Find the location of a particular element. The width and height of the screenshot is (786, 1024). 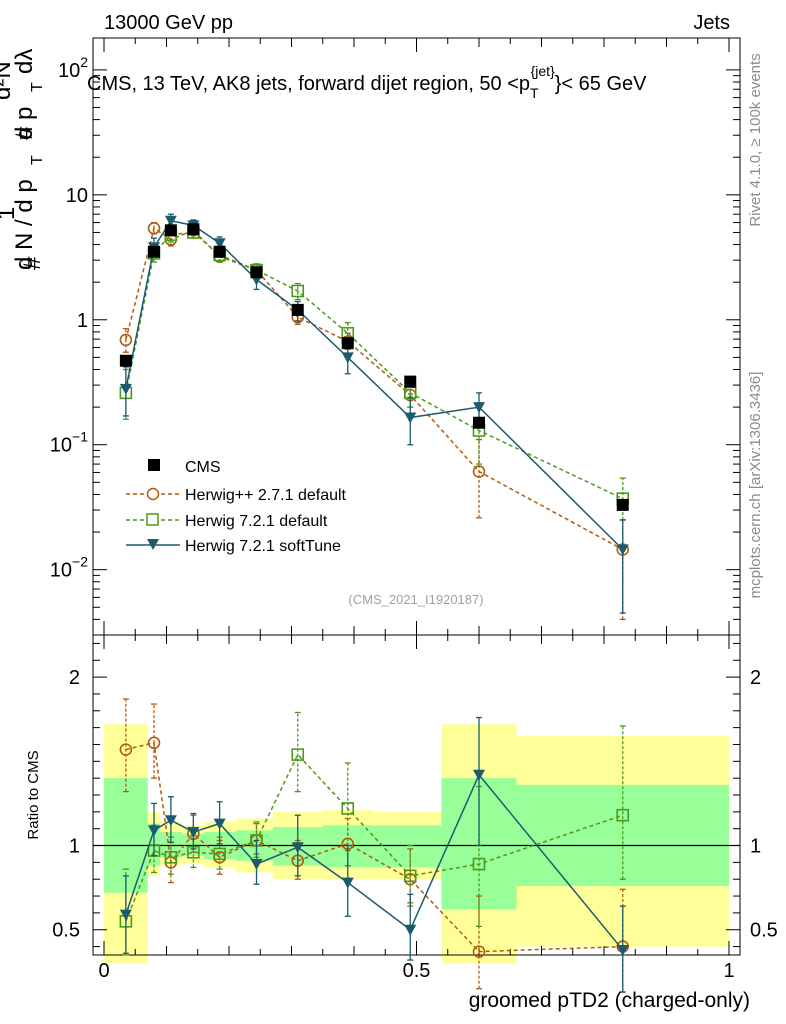

legend-cms-marker is located at coordinates (154, 465).